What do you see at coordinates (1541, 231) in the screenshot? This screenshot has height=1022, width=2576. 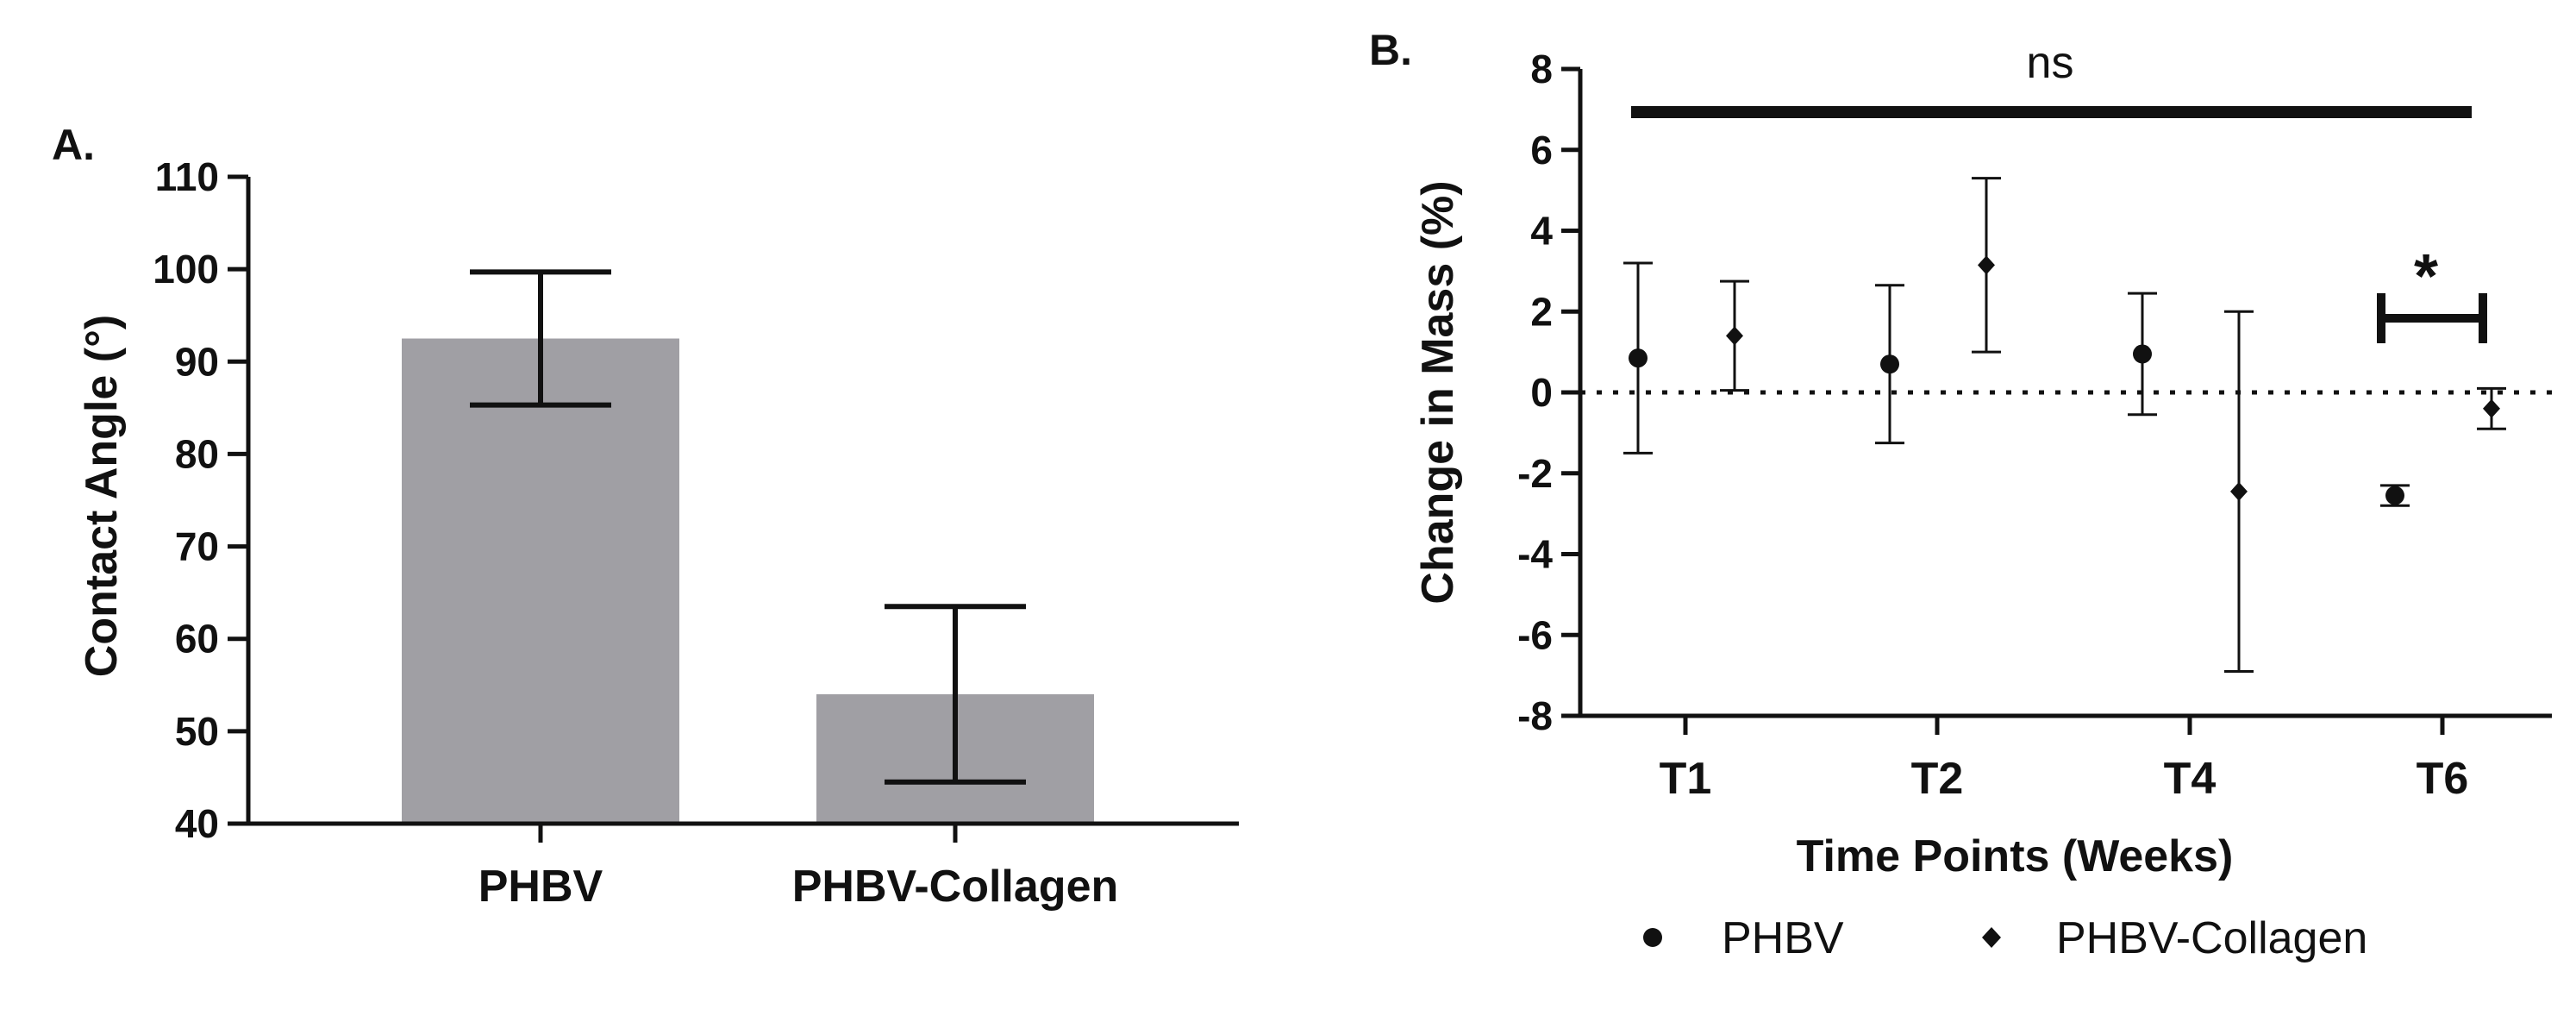 I see `panel-b-y-tick-label: 4` at bounding box center [1541, 231].